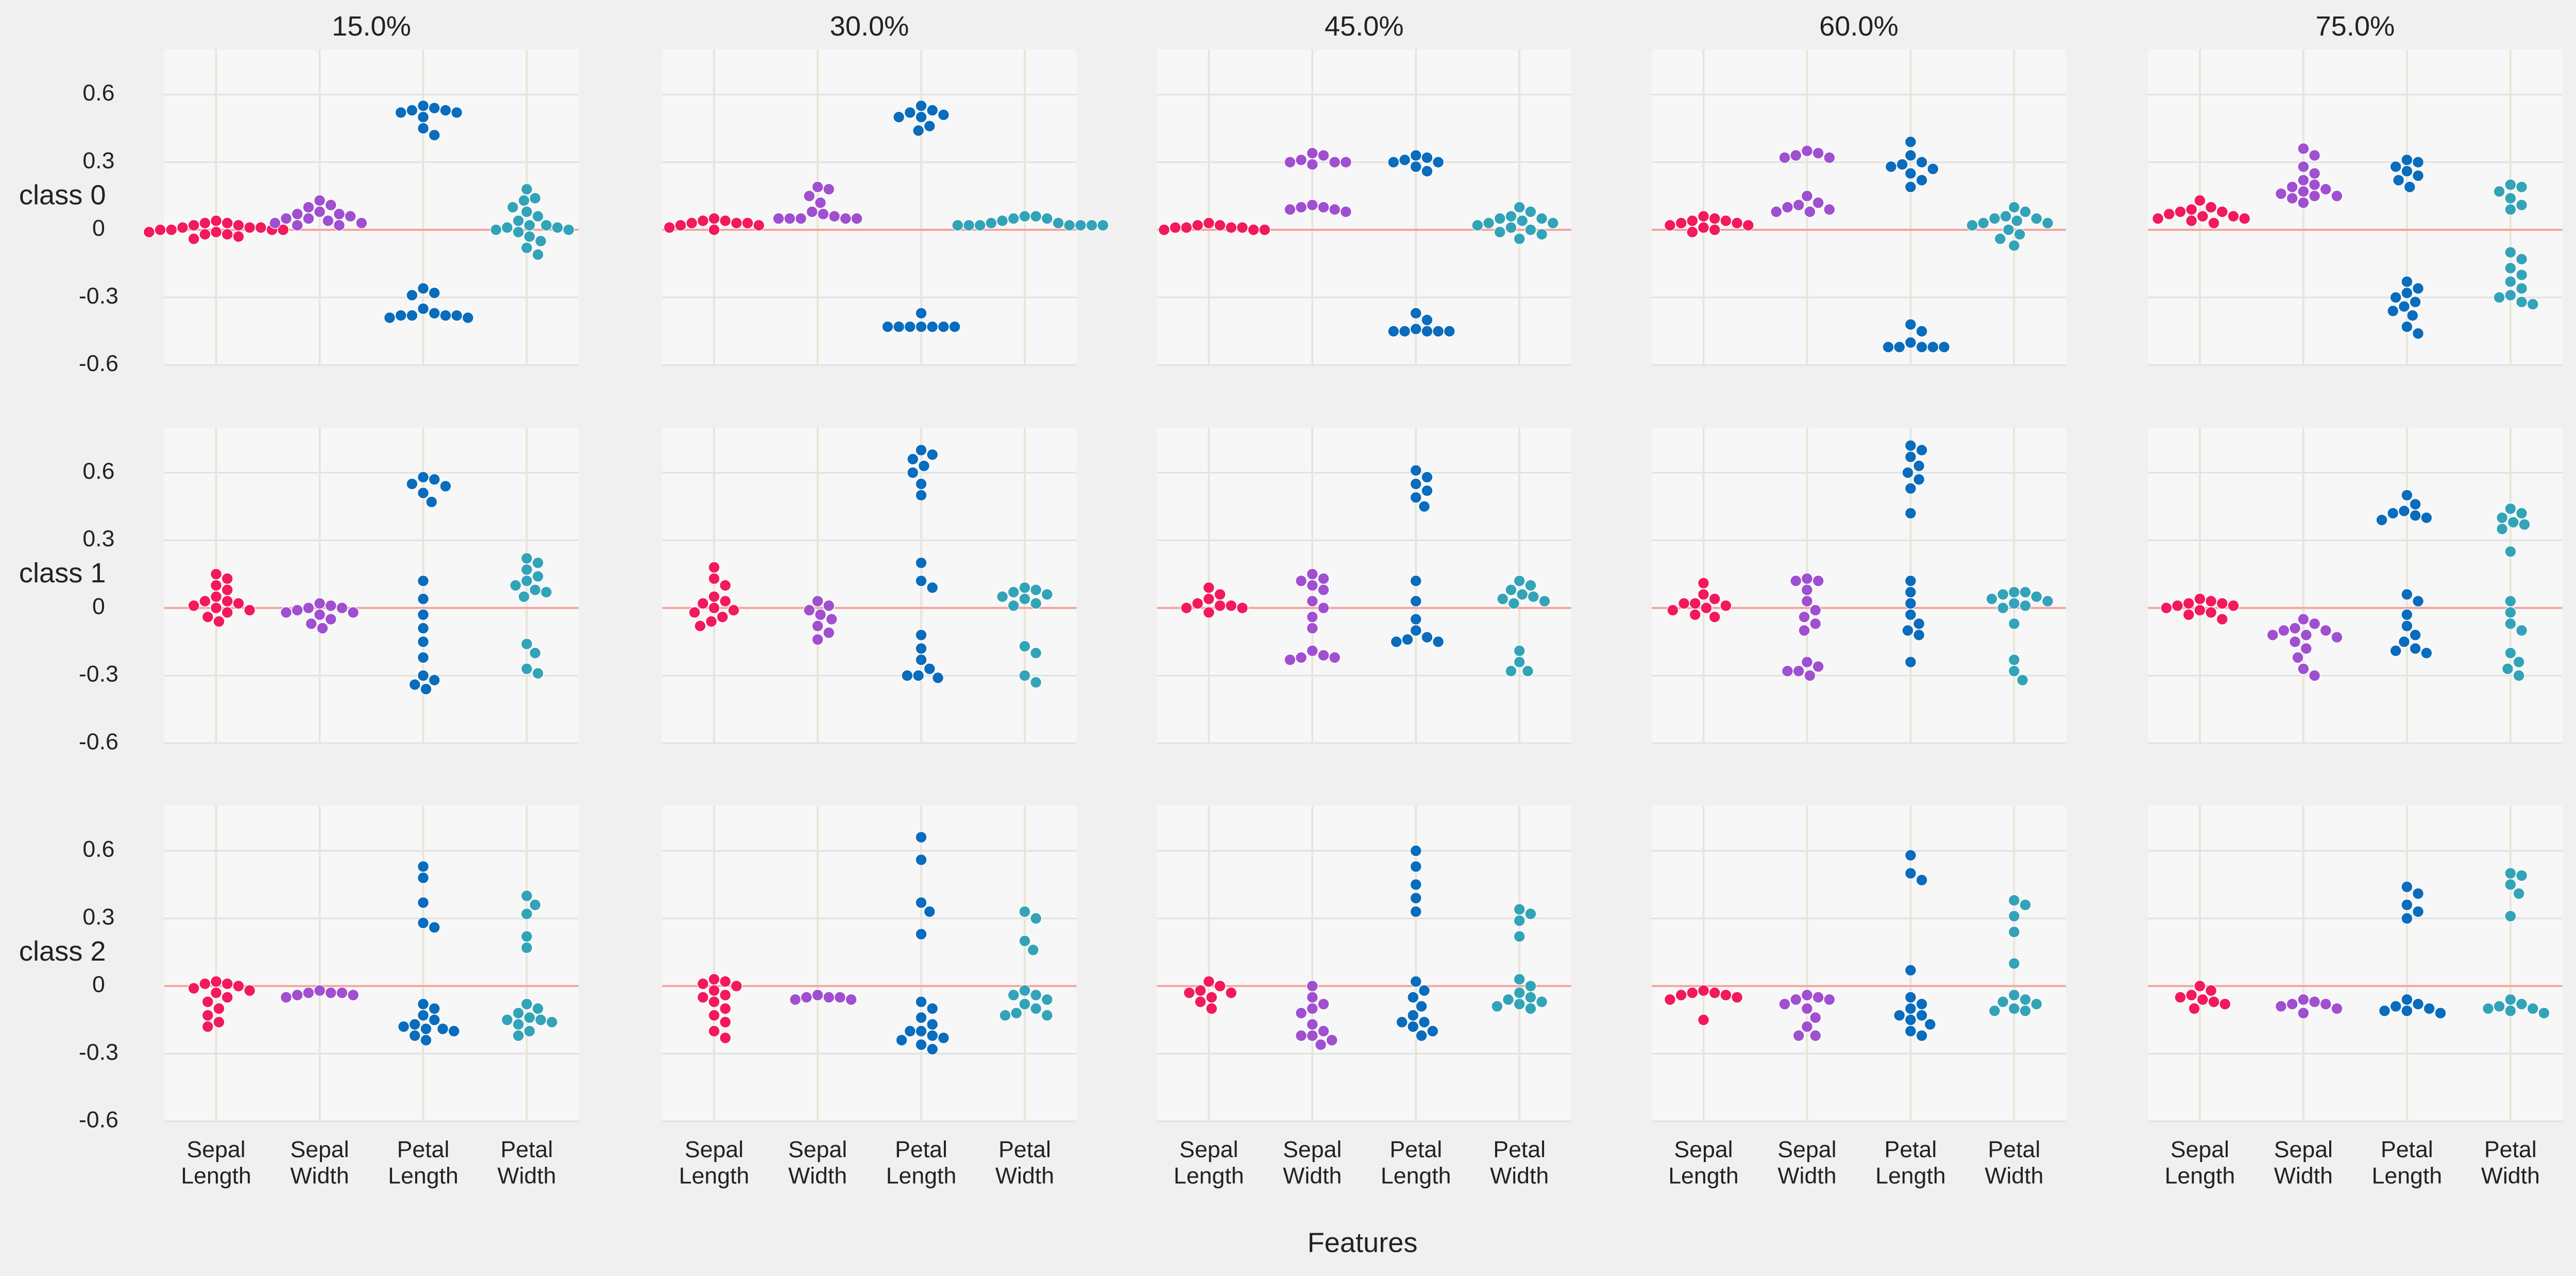 This screenshot has width=2576, height=1276. Describe the element at coordinates (98, 161) in the screenshot. I see `y-tick-label: 0.3` at that location.